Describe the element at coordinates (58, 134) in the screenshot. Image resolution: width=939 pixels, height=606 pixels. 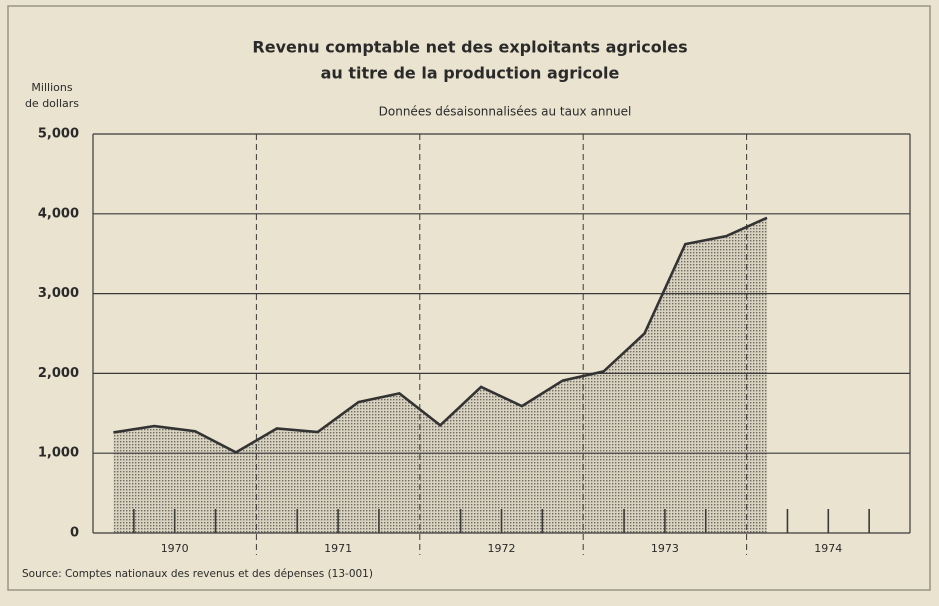
I see `y-tick-label: 5,000` at that location.